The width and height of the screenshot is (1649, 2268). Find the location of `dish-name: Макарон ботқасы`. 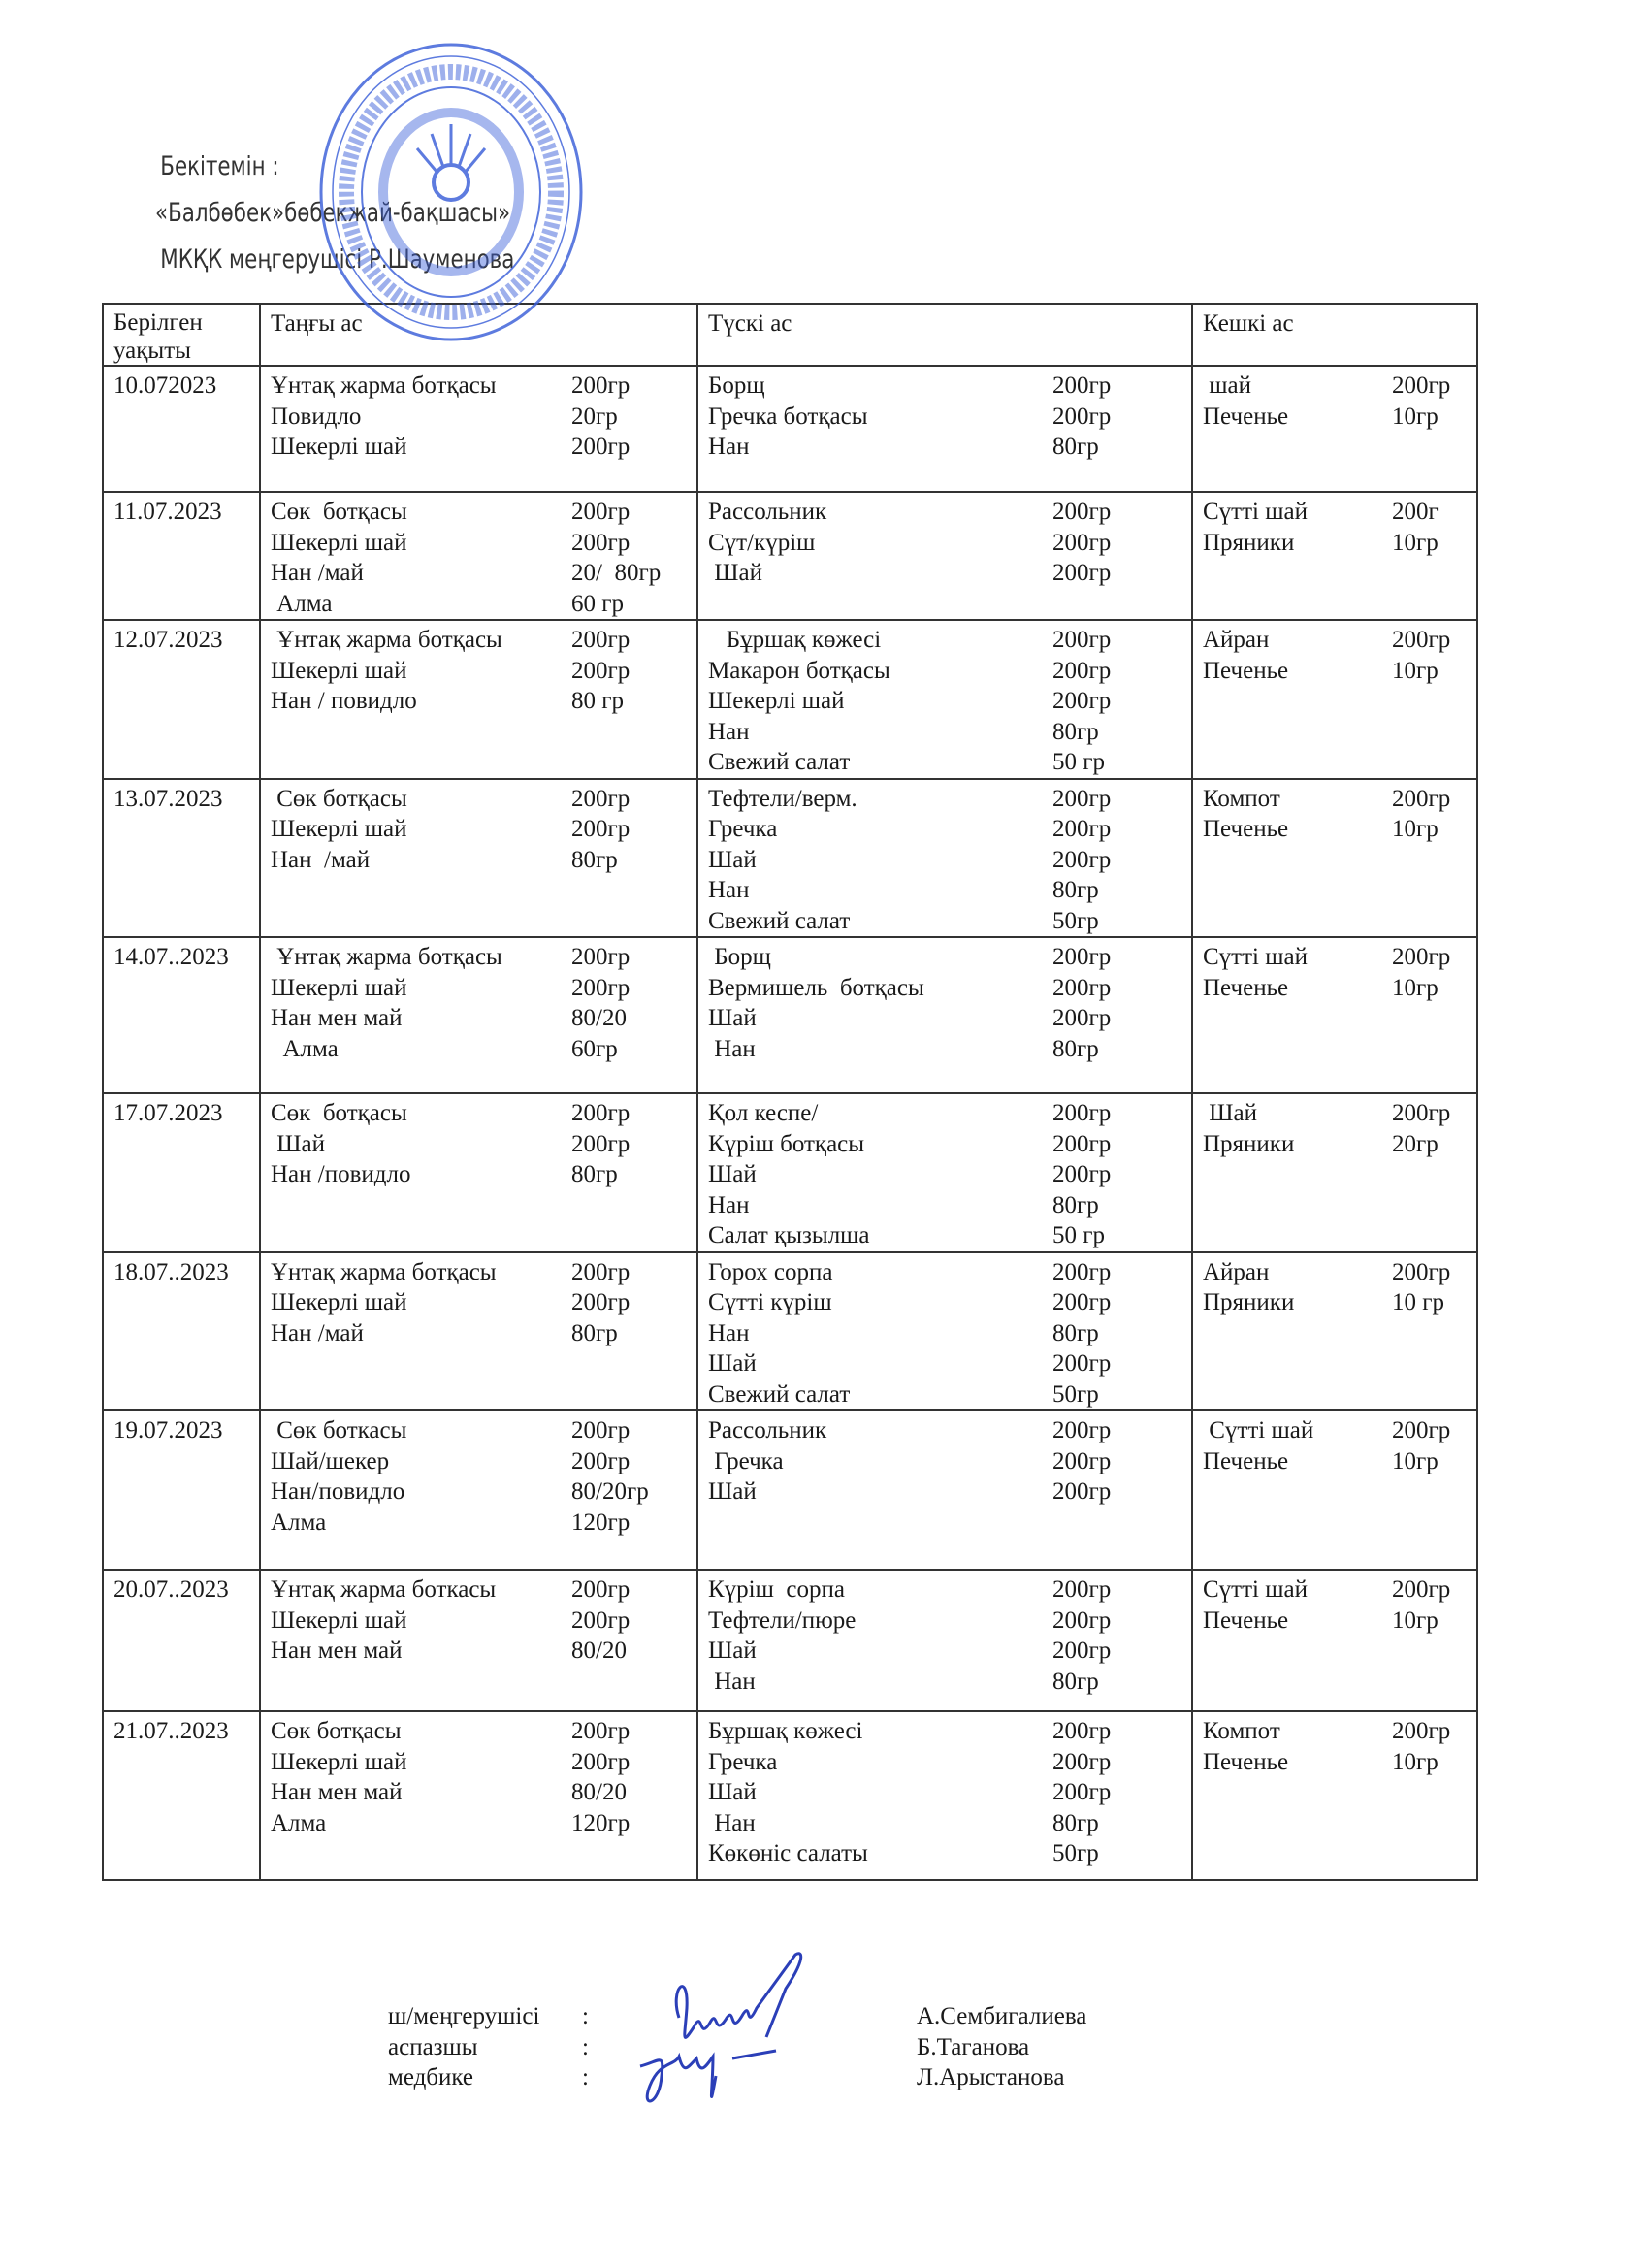

dish-name: Макарон ботқасы is located at coordinates (799, 670).